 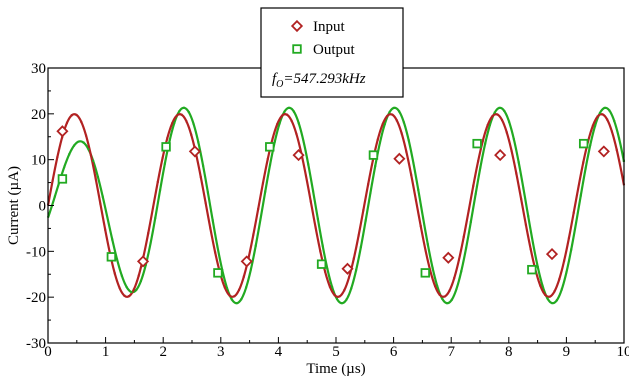 I want to click on y-tick-label: 0, so click(x=43, y=207).